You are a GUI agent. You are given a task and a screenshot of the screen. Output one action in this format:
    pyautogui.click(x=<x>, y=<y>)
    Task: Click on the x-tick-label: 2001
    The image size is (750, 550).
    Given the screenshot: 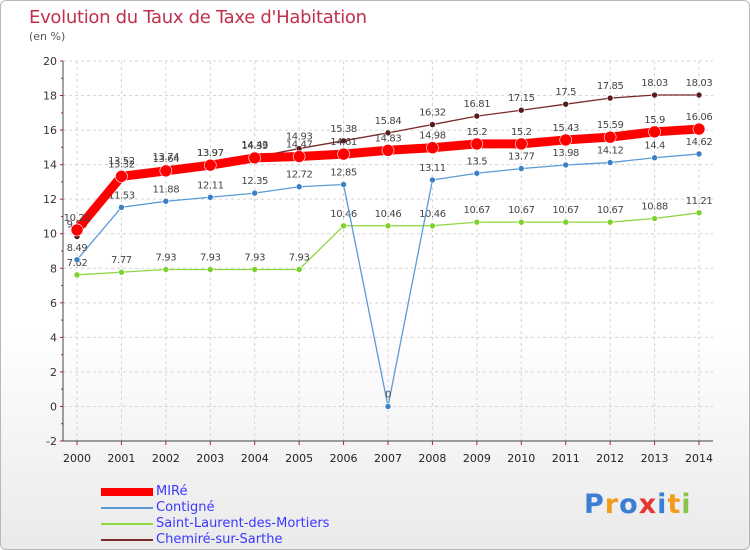 What is the action you would take?
    pyautogui.click(x=121, y=458)
    